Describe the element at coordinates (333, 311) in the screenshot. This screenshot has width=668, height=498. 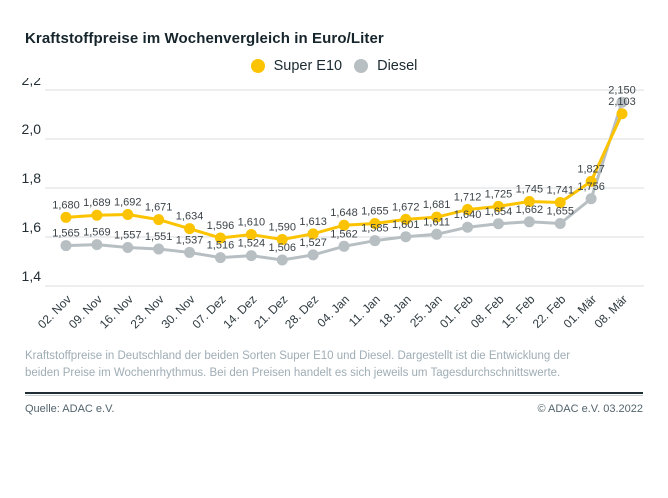
I see `x-axis-tick: 04. Jan` at that location.